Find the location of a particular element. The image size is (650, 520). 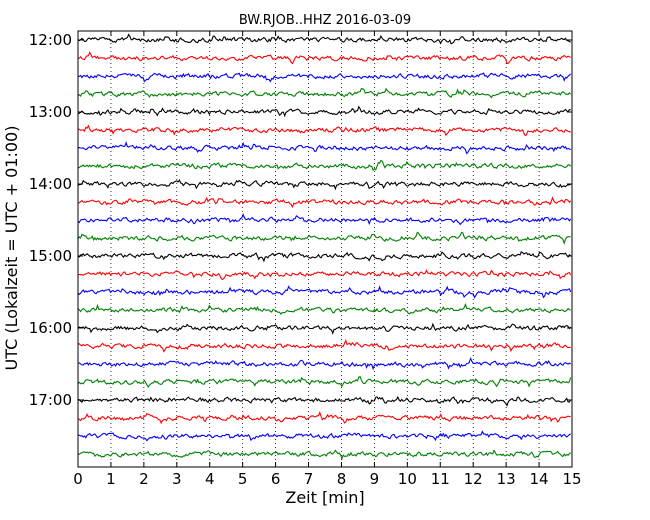

x-tick-label: 6 is located at coordinates (276, 479).